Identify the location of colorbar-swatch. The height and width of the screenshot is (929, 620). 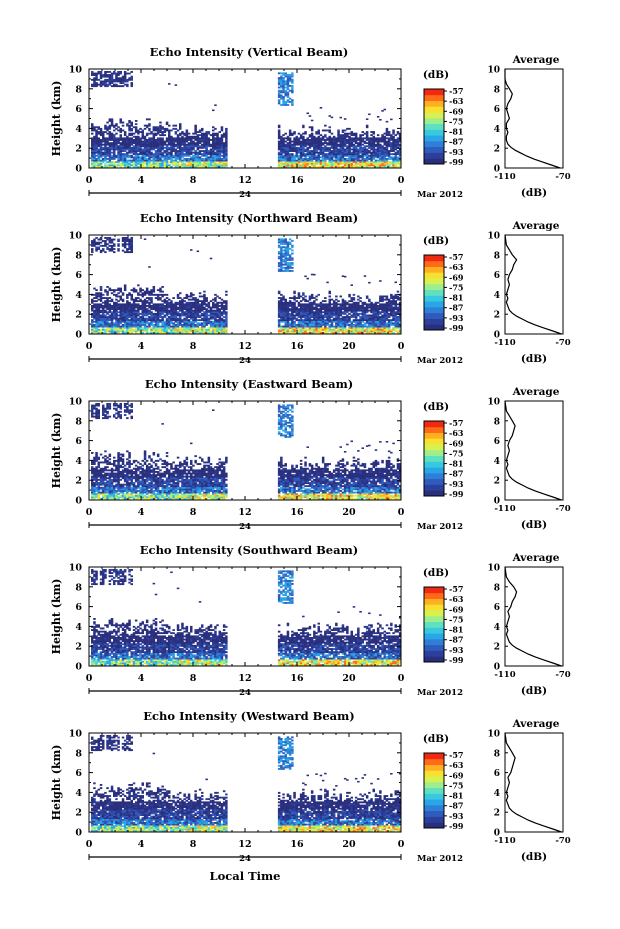
(434, 138).